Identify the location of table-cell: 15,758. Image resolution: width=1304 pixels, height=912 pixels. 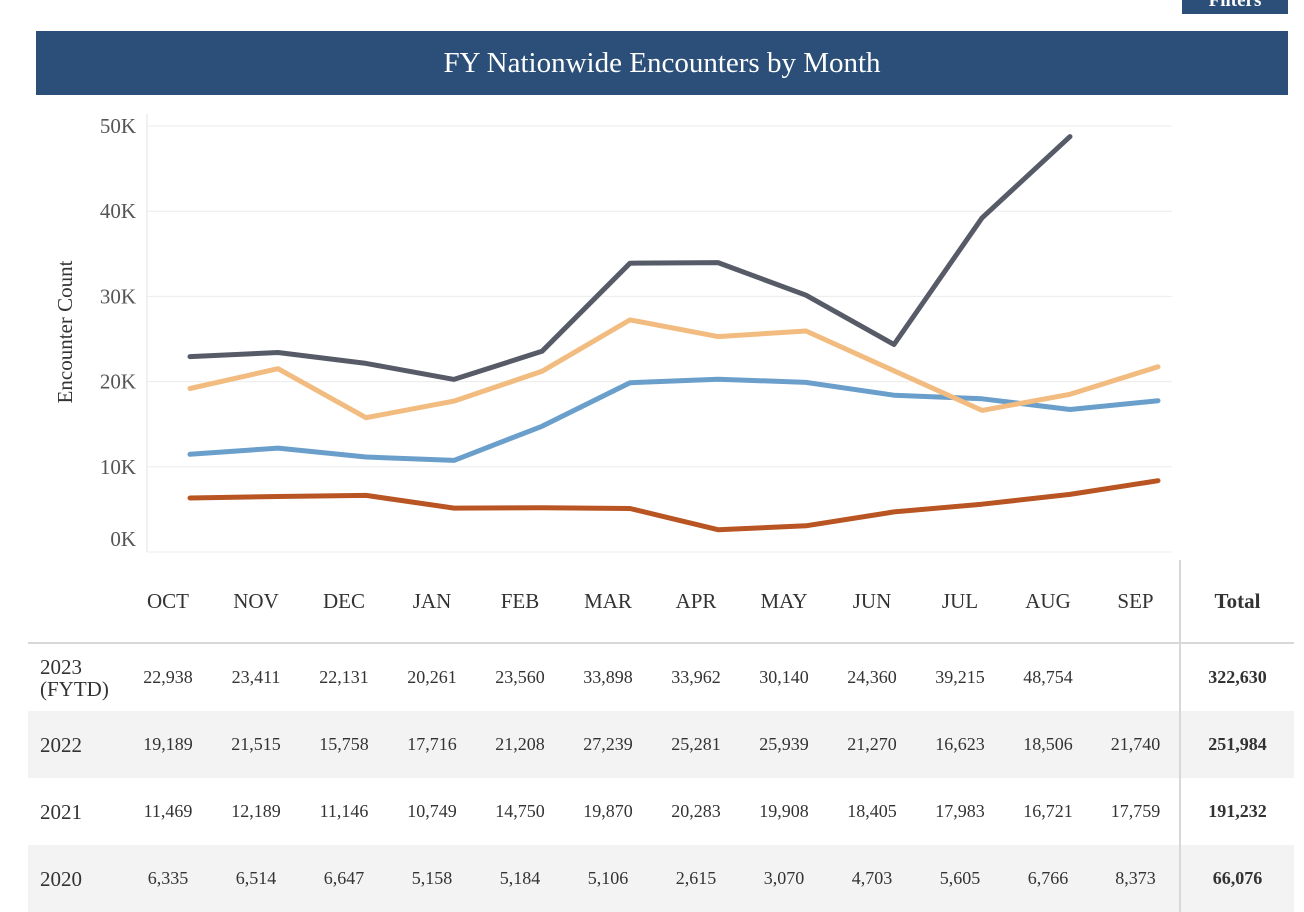
(344, 744).